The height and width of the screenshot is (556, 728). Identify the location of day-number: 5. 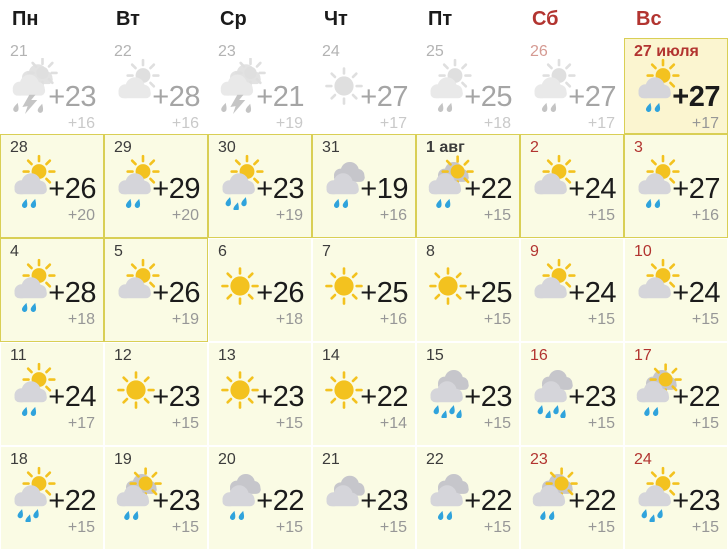
(118, 251).